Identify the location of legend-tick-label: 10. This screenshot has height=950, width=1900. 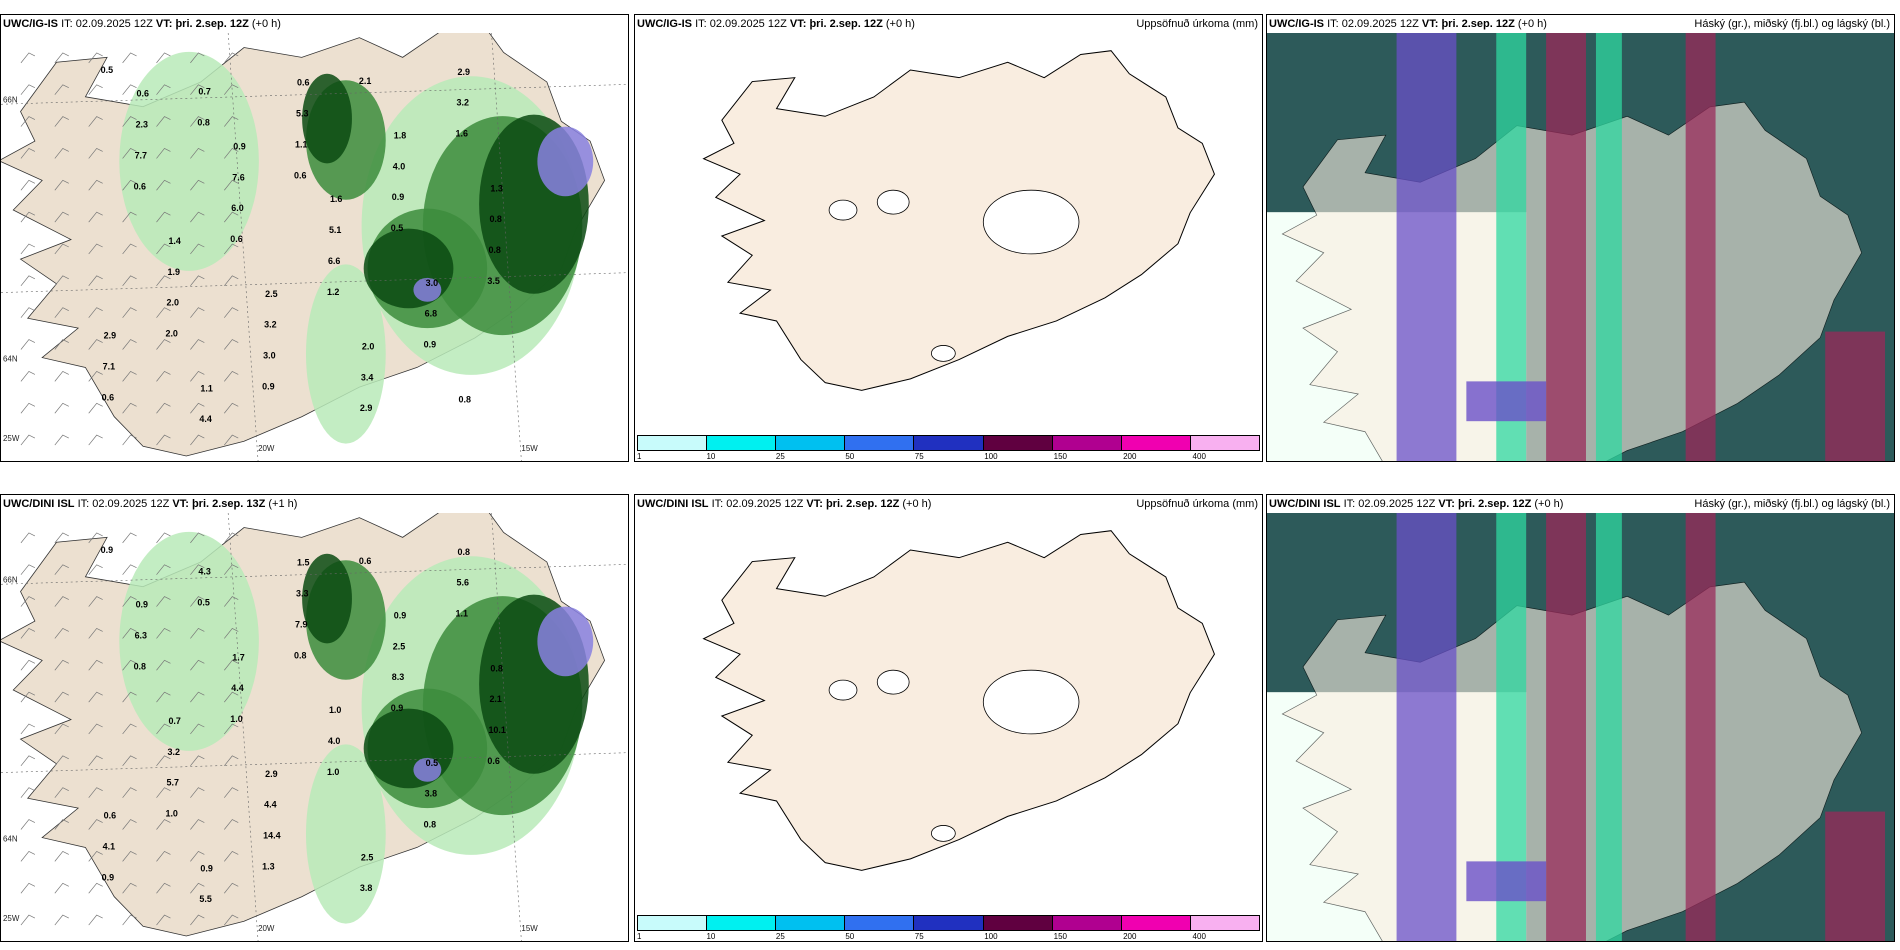
(711, 936).